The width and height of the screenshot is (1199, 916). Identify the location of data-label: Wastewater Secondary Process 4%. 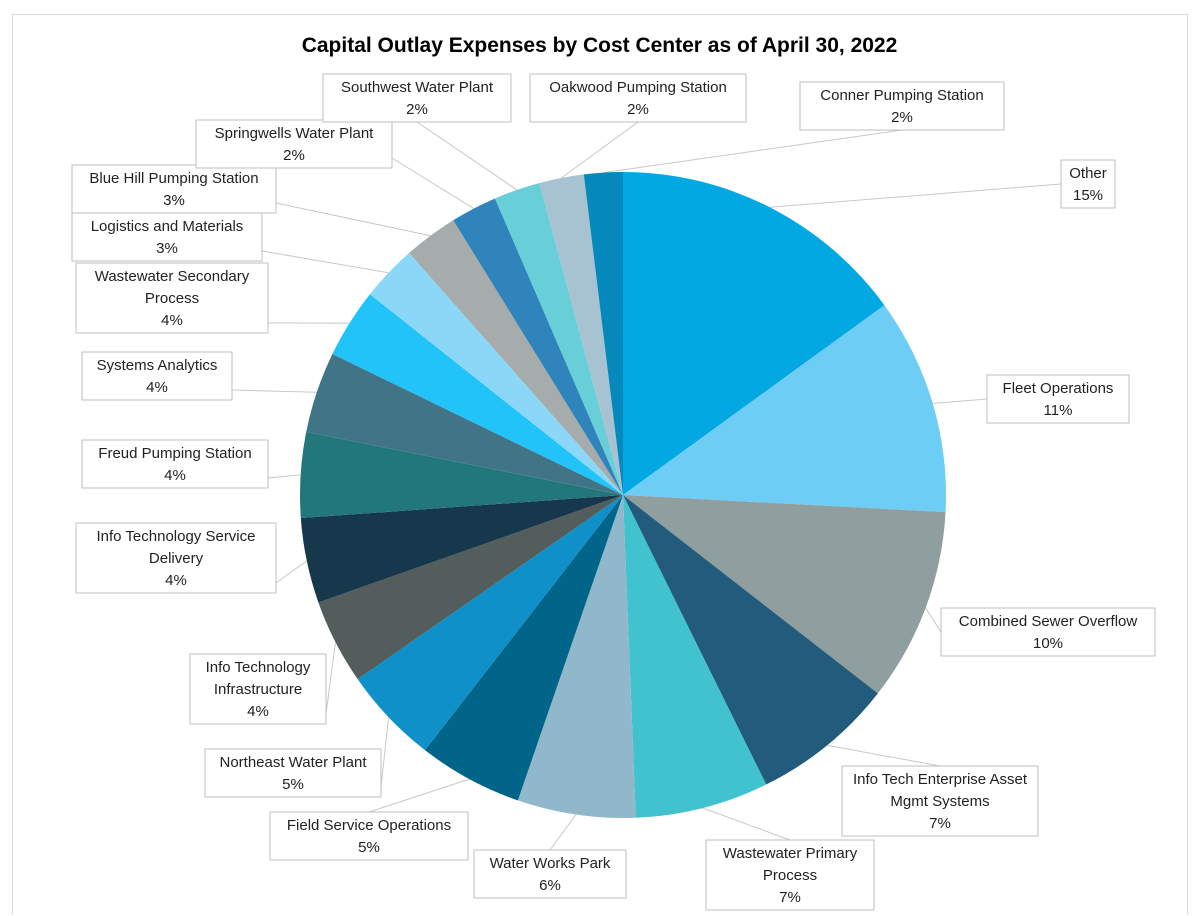
(172, 298).